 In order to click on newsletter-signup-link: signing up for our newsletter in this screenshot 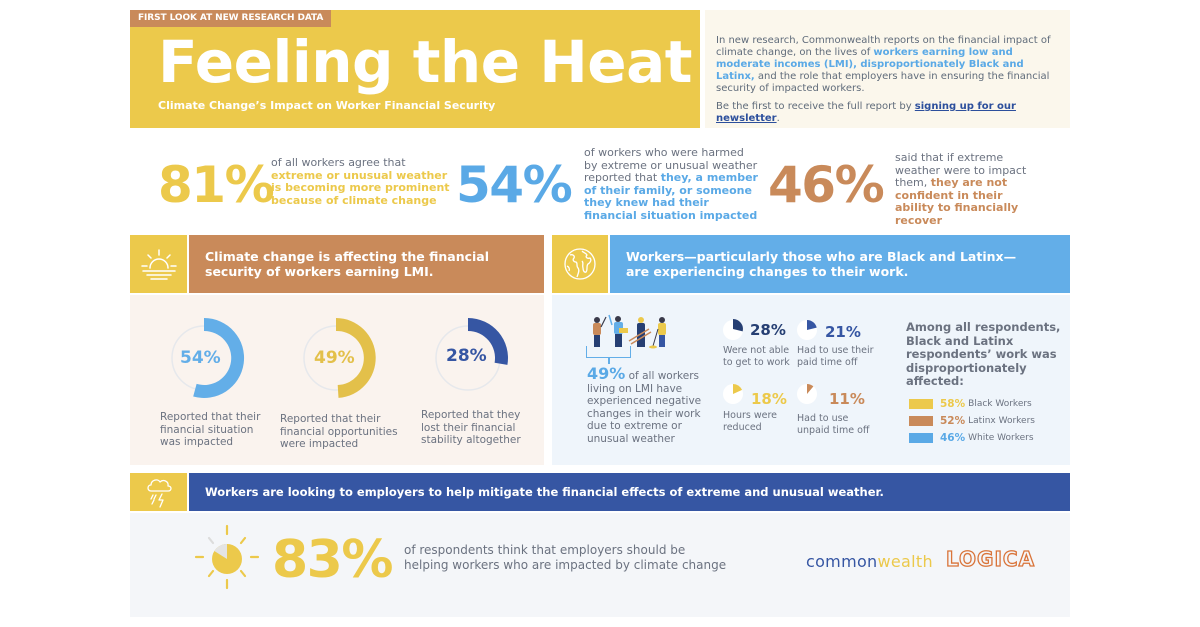, I will do `click(866, 112)`.